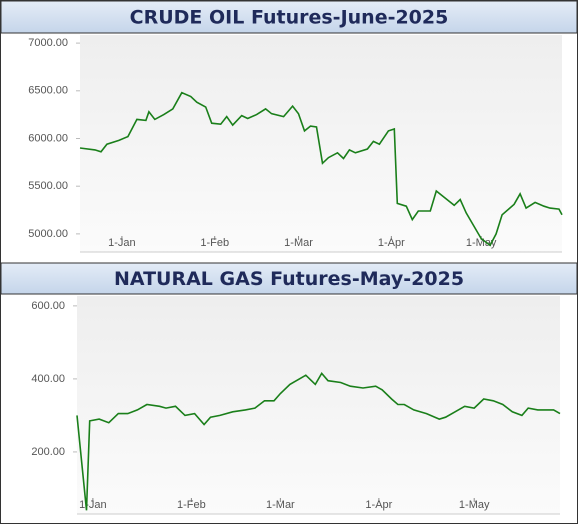 The height and width of the screenshot is (524, 578). Describe the element at coordinates (48, 43) in the screenshot. I see `y-tick-label: 7000.00` at that location.